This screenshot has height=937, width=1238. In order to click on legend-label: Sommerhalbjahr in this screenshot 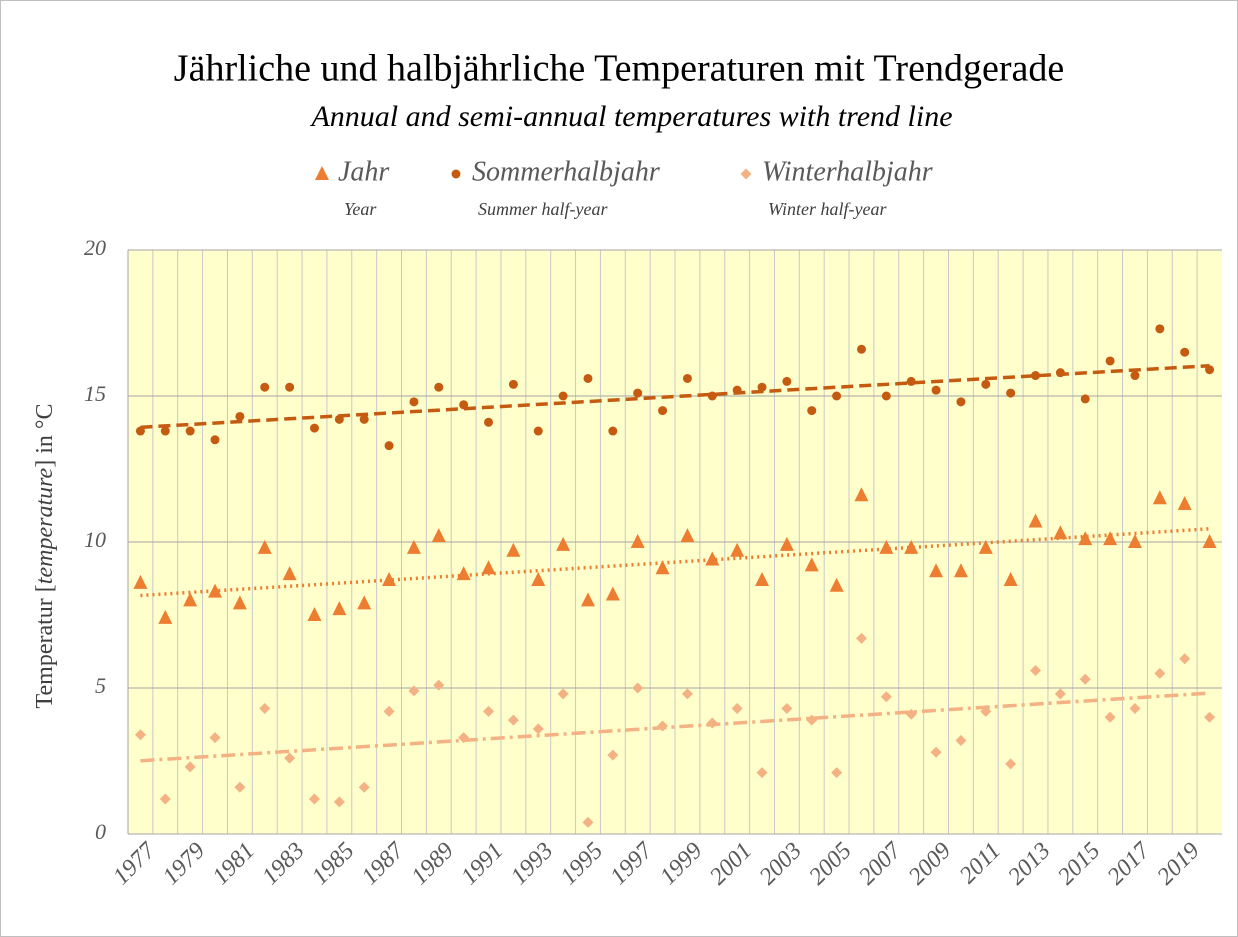, I will do `click(566, 171)`.